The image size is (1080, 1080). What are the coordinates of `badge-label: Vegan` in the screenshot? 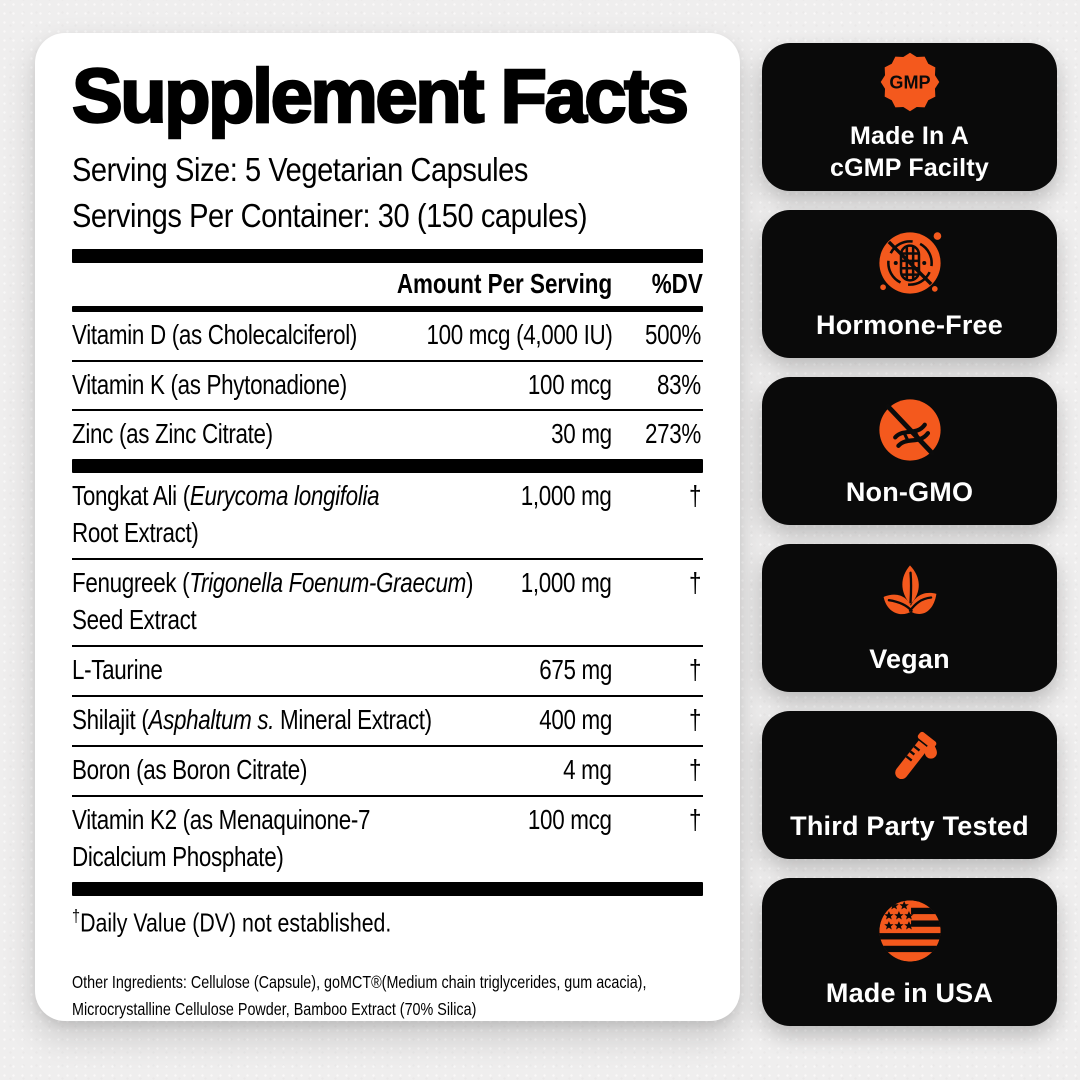 It's located at (909, 659).